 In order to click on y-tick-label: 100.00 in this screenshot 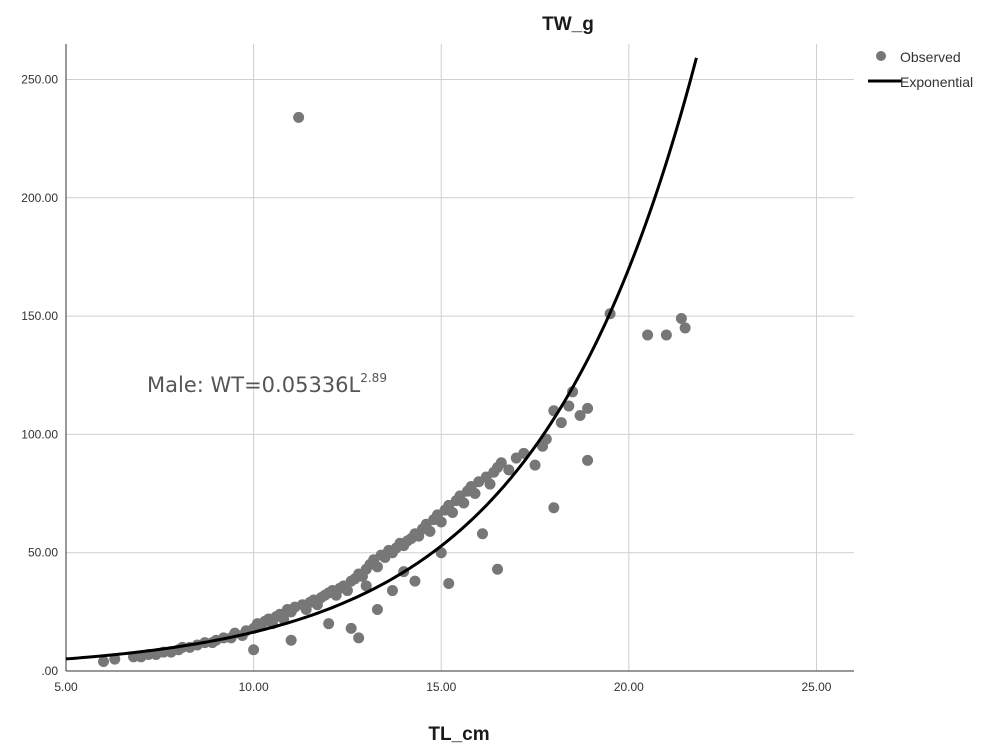, I will do `click(39, 434)`.